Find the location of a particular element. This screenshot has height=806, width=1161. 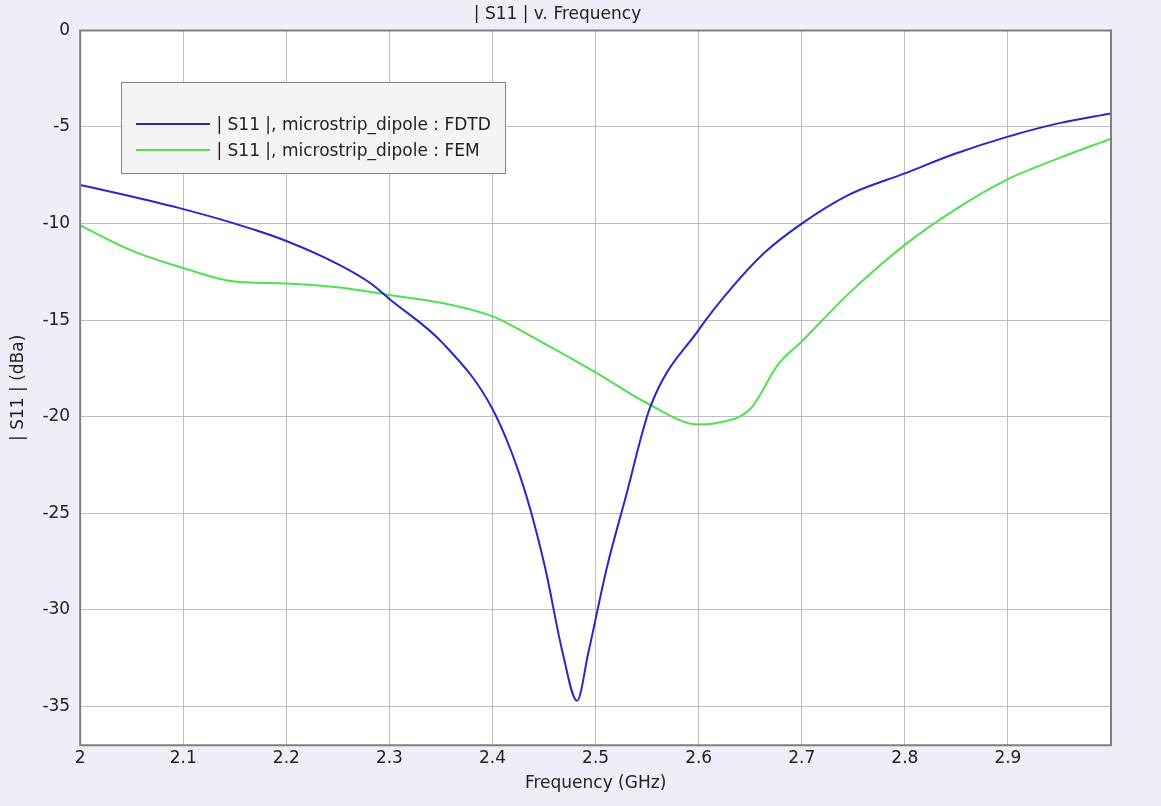

x-tick-label: 2.7 is located at coordinates (802, 756).